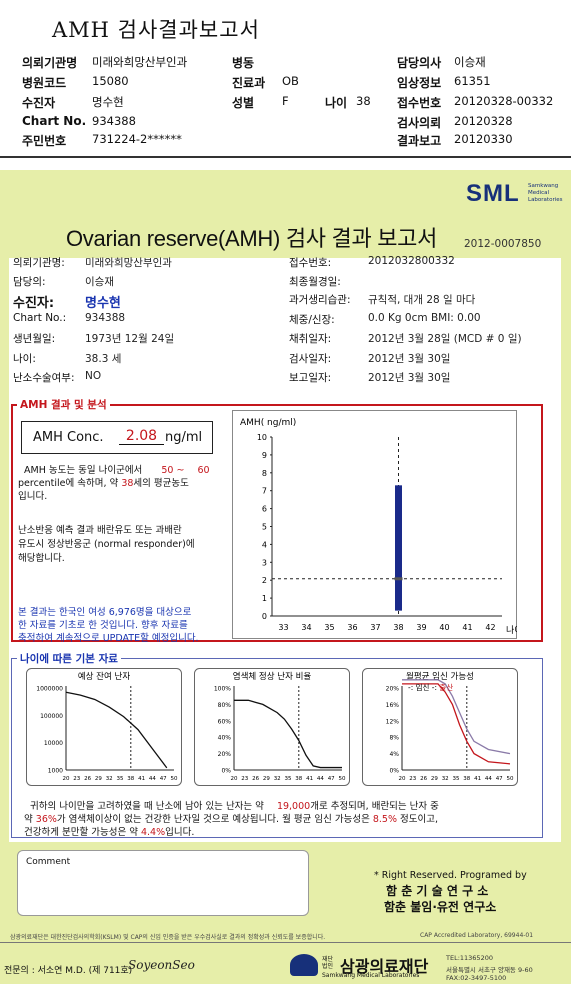 The image size is (571, 984). I want to click on amh-range-bar, so click(398, 548).